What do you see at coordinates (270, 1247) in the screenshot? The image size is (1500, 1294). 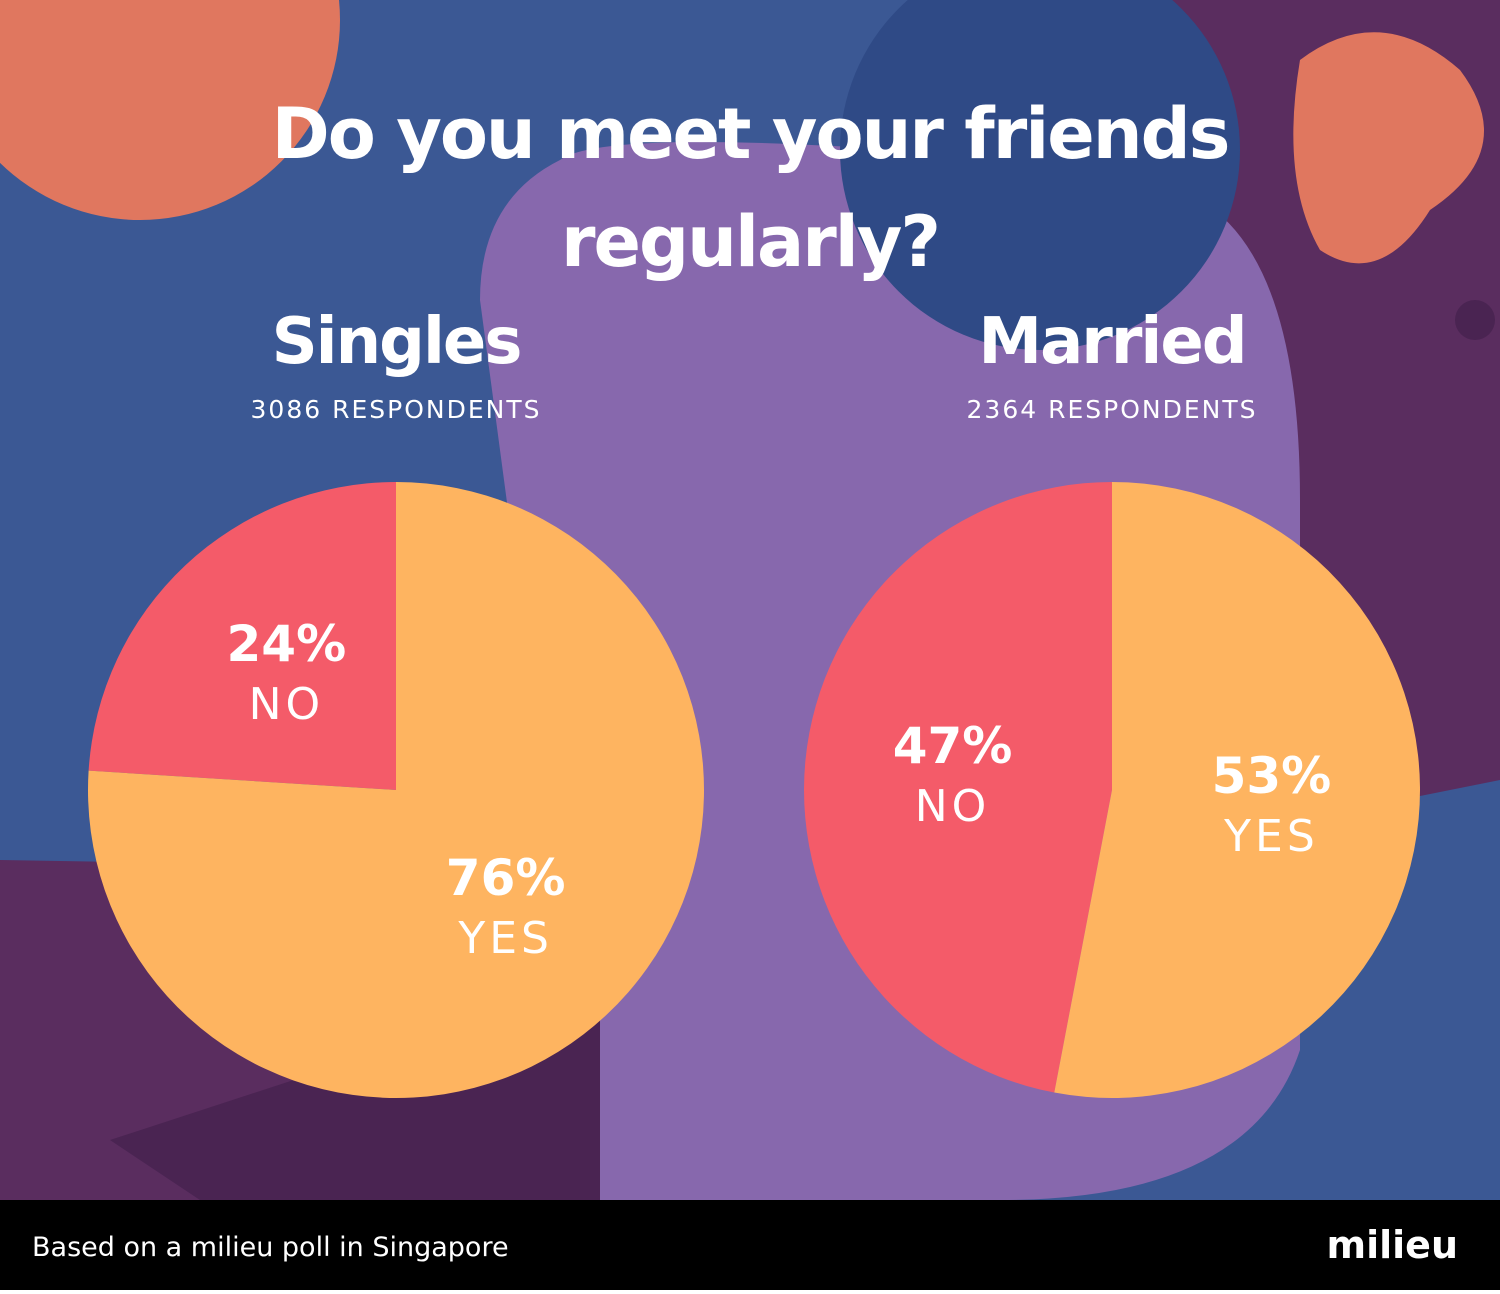 I see `footer-note: Based on a milieu poll in Singapore` at bounding box center [270, 1247].